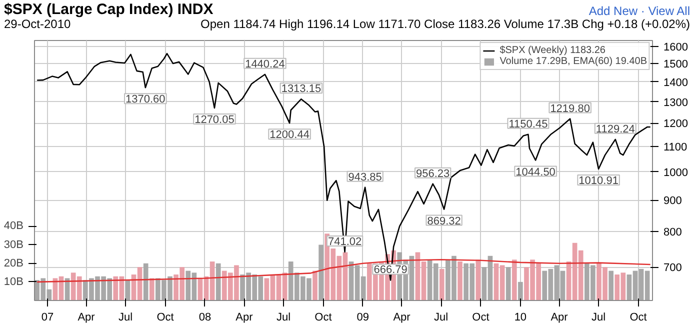  Describe the element at coordinates (639, 11) in the screenshot. I see `text: Add New · View All` at that location.